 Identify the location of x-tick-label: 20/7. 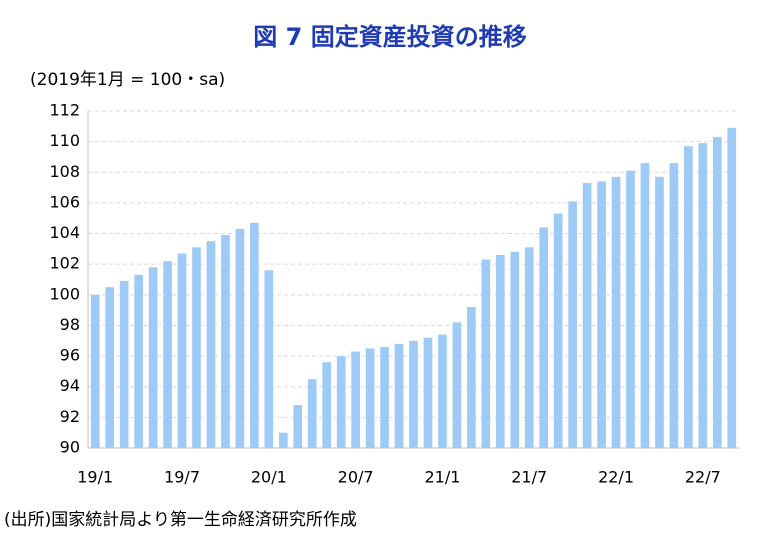
(356, 477).